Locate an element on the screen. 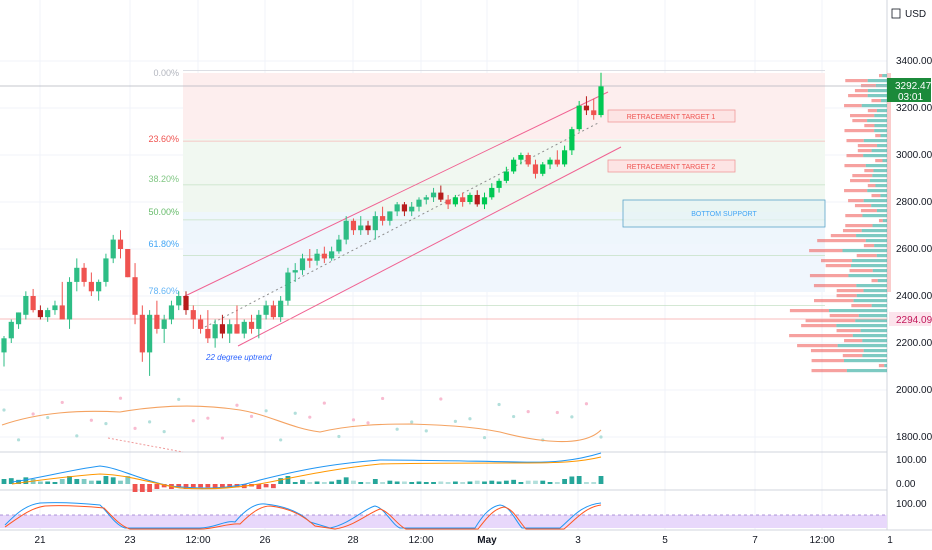 This screenshot has width=932, height=550. retracement-target-1-box is located at coordinates (671, 116).